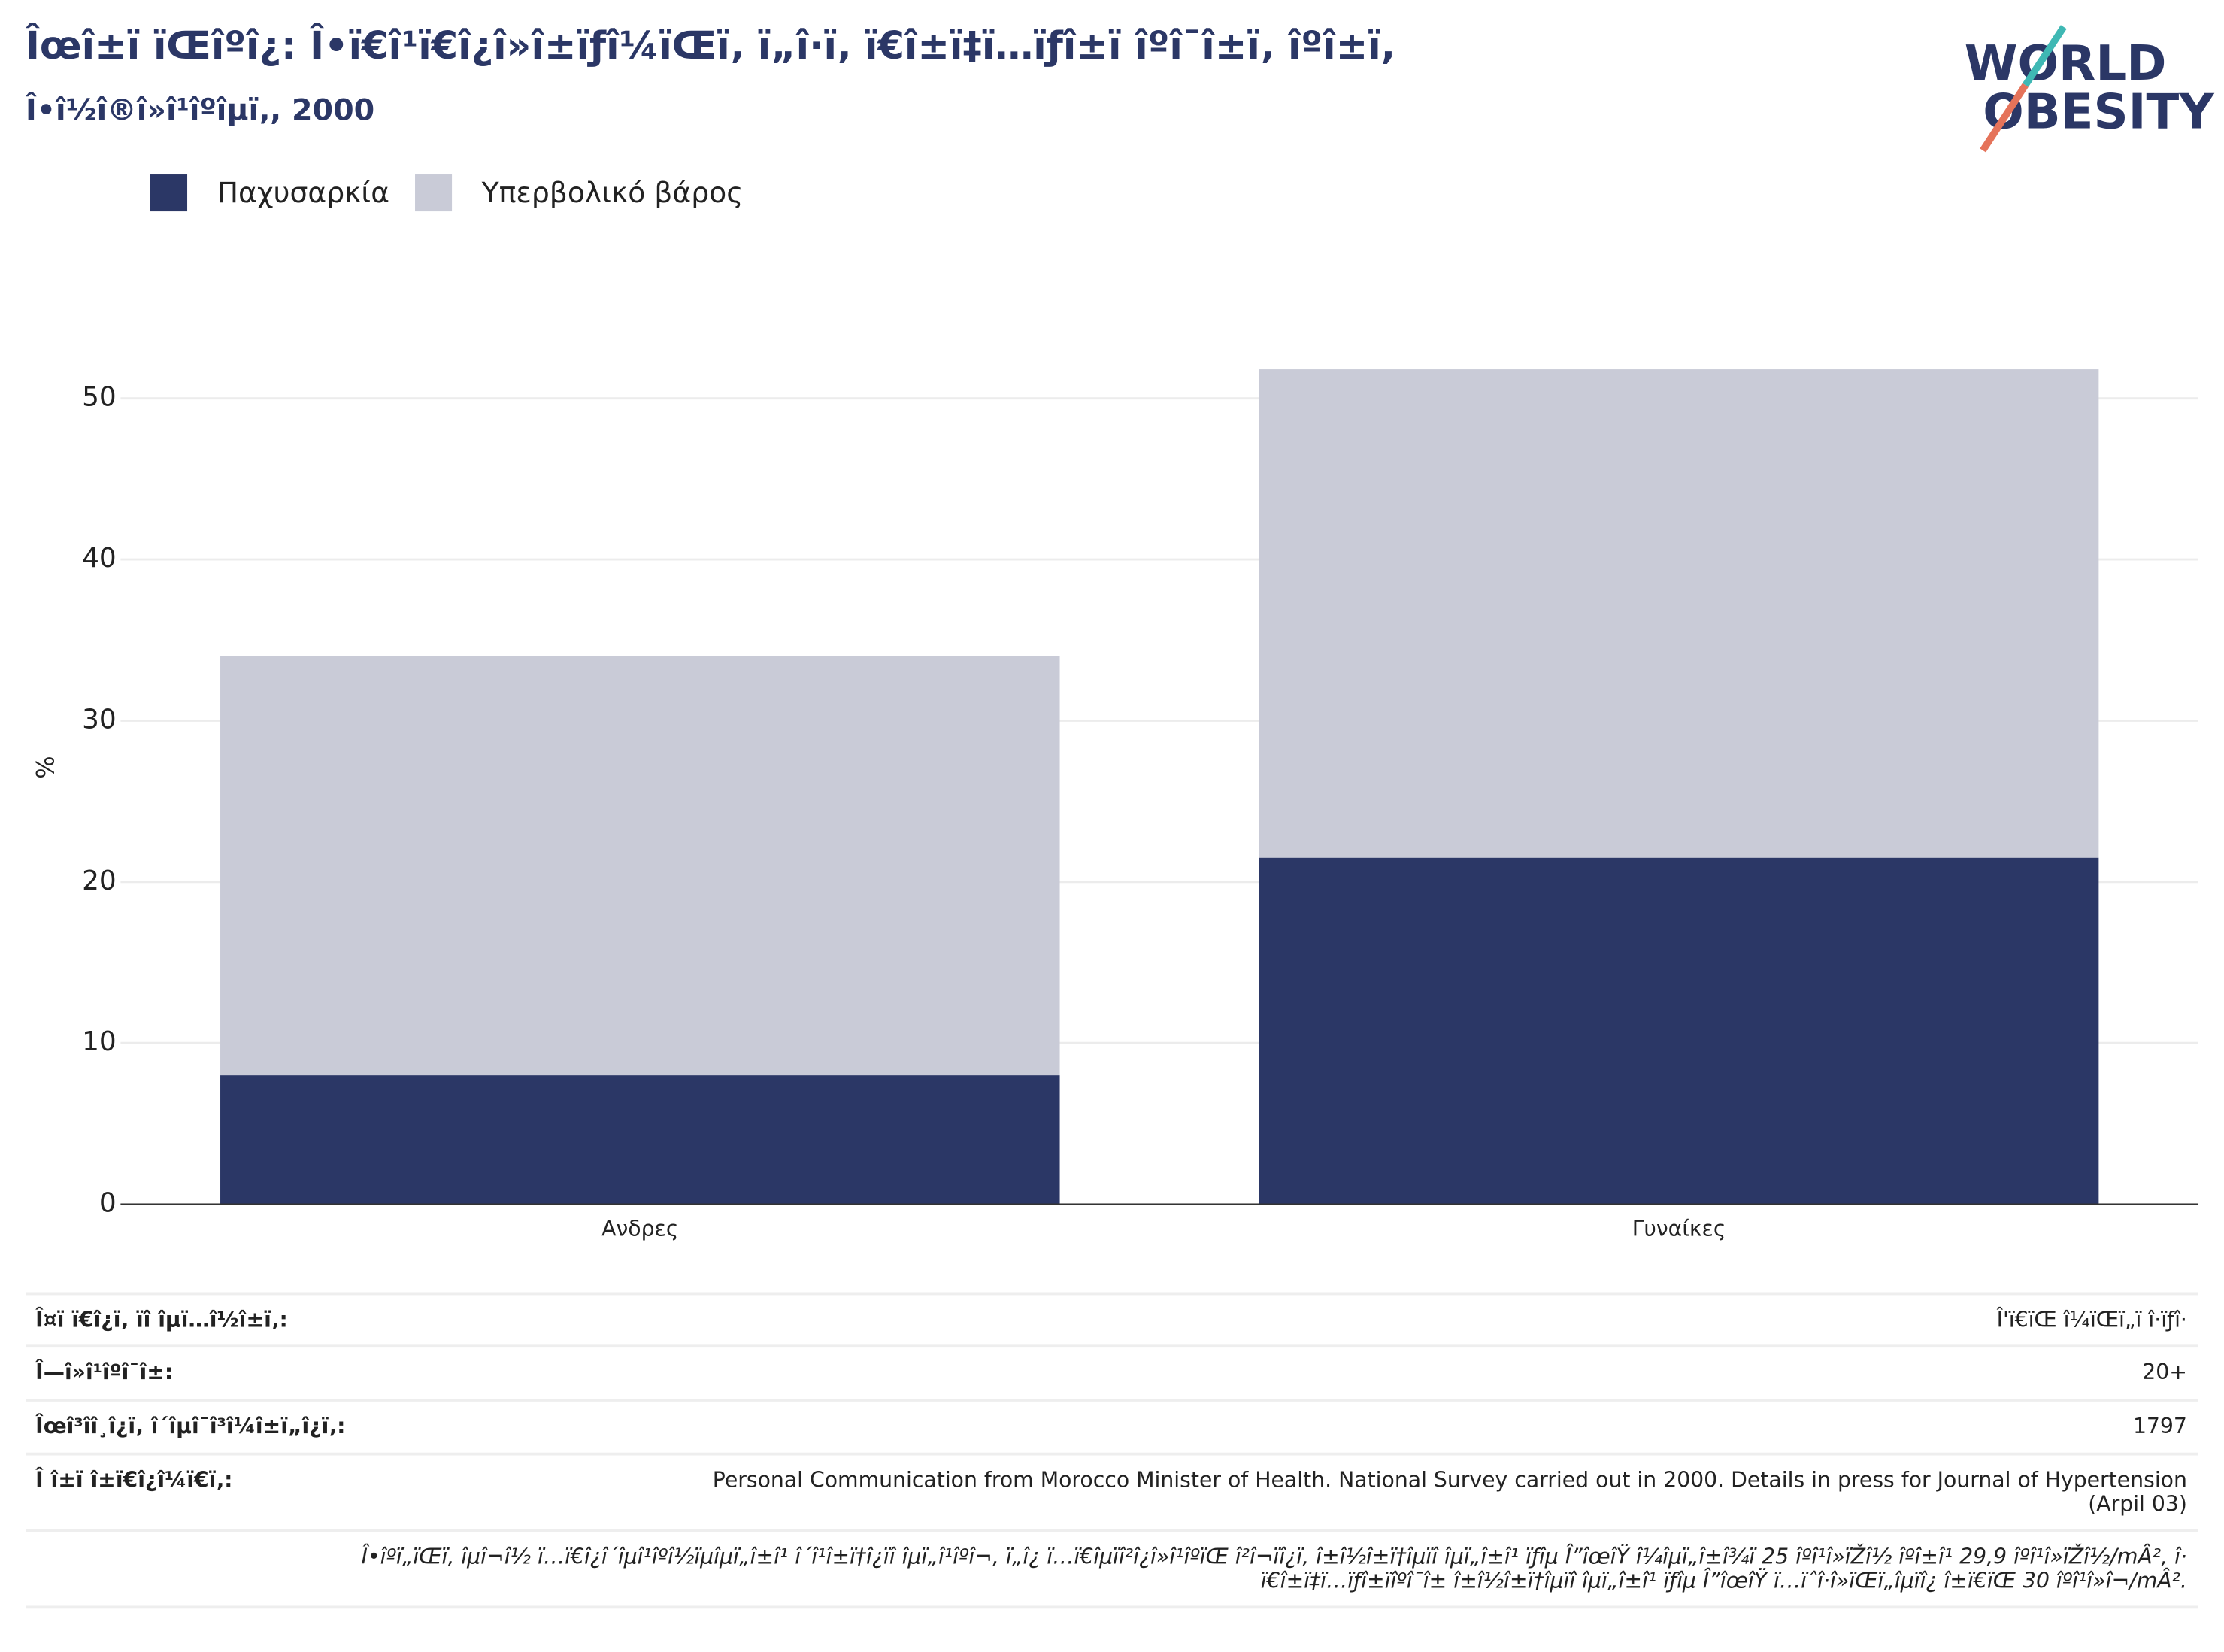 The image size is (2224, 1652). I want to click on y-tick-label: 50, so click(99, 397).